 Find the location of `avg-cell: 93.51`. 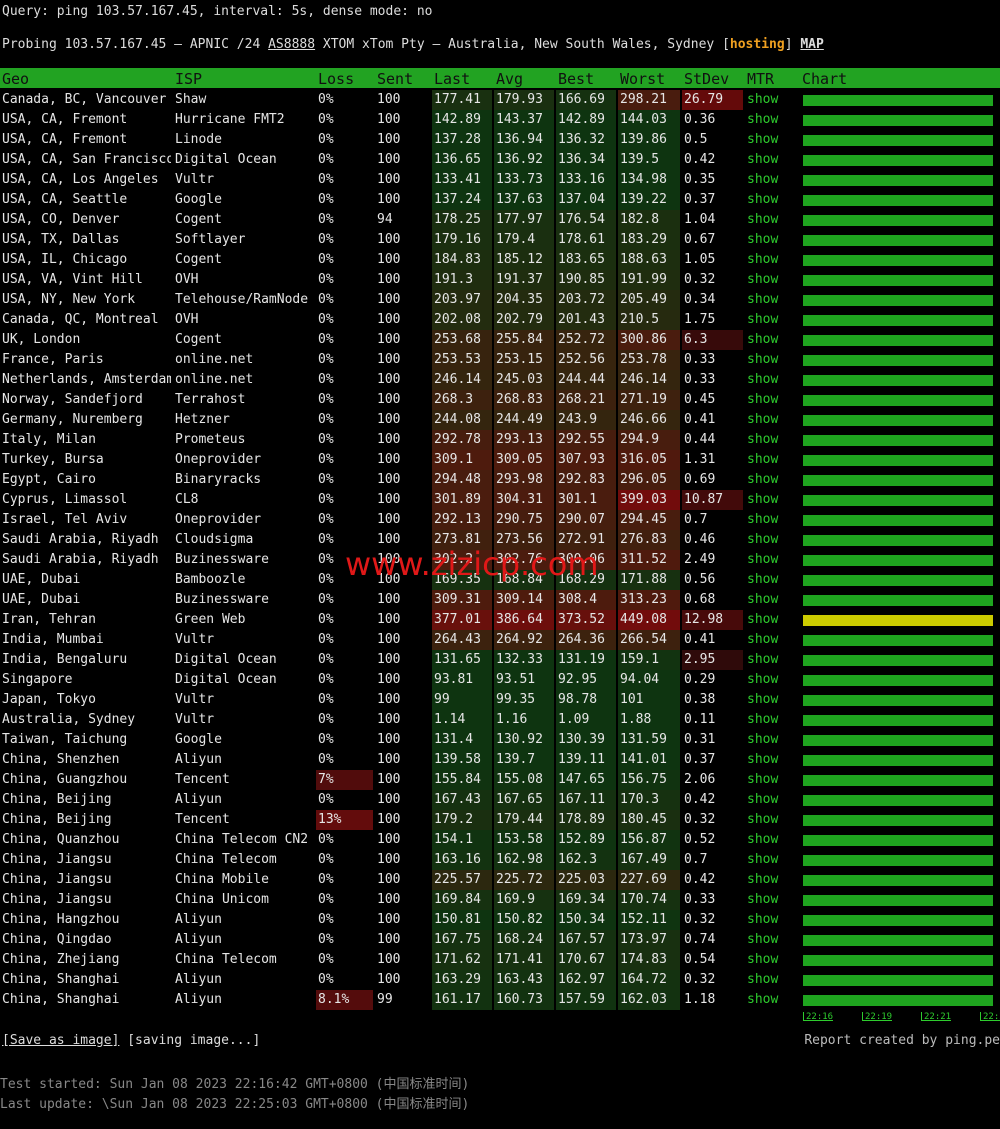

avg-cell: 93.51 is located at coordinates (524, 680).